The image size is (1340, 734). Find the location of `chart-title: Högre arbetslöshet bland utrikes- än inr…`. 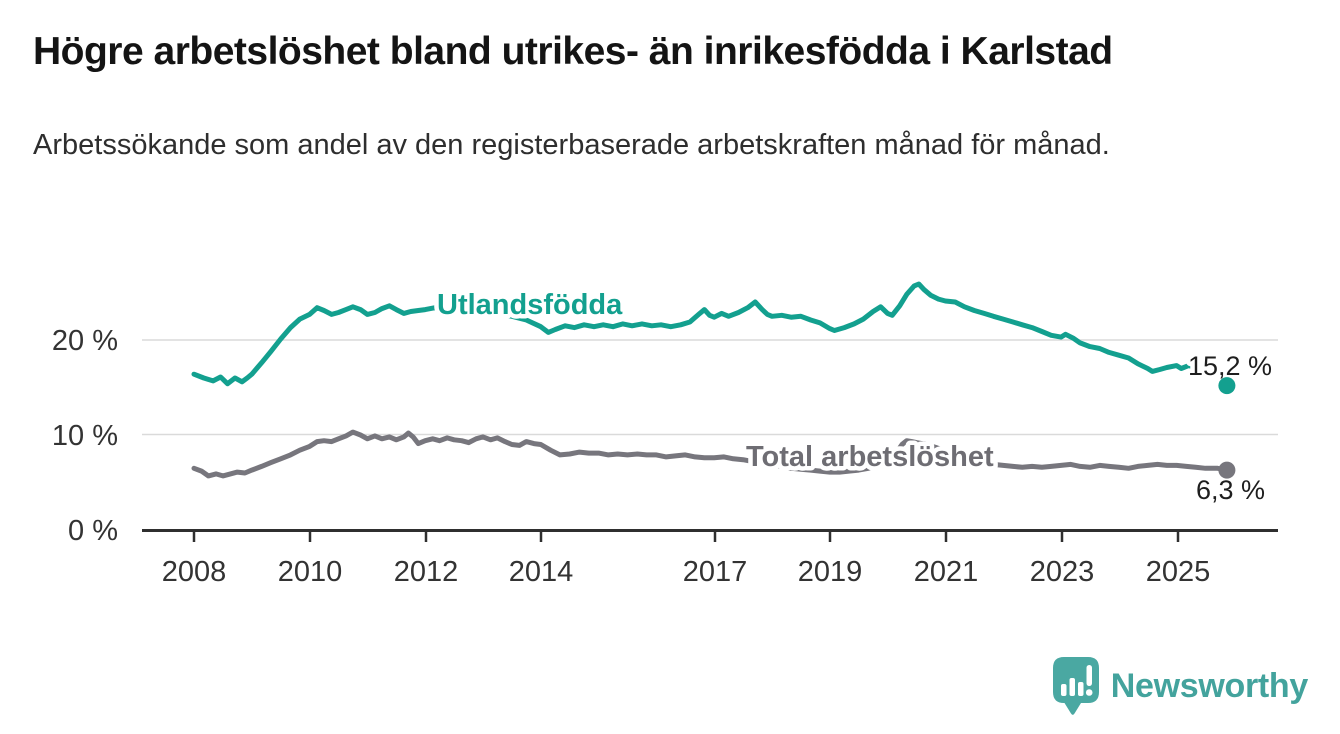

chart-title: Högre arbetslöshet bland utrikes- än inr… is located at coordinates (573, 51).